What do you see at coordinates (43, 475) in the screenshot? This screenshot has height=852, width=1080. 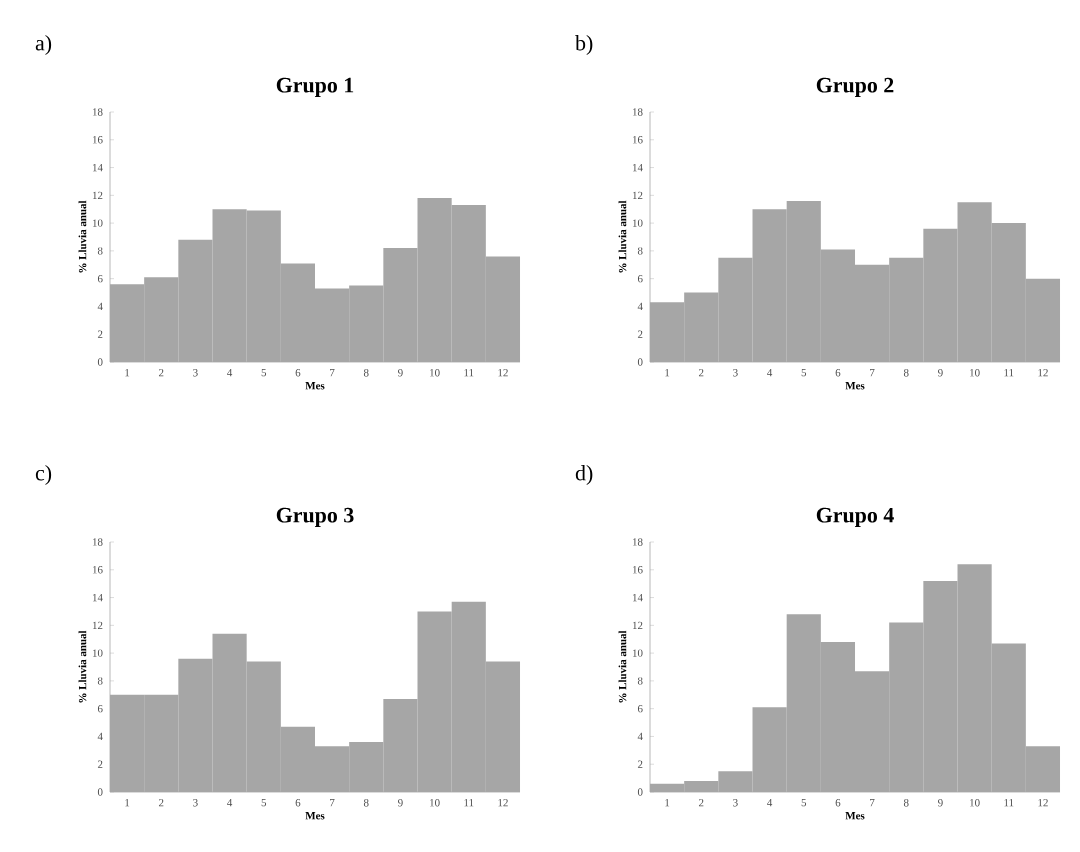 I see `text: c)` at bounding box center [43, 475].